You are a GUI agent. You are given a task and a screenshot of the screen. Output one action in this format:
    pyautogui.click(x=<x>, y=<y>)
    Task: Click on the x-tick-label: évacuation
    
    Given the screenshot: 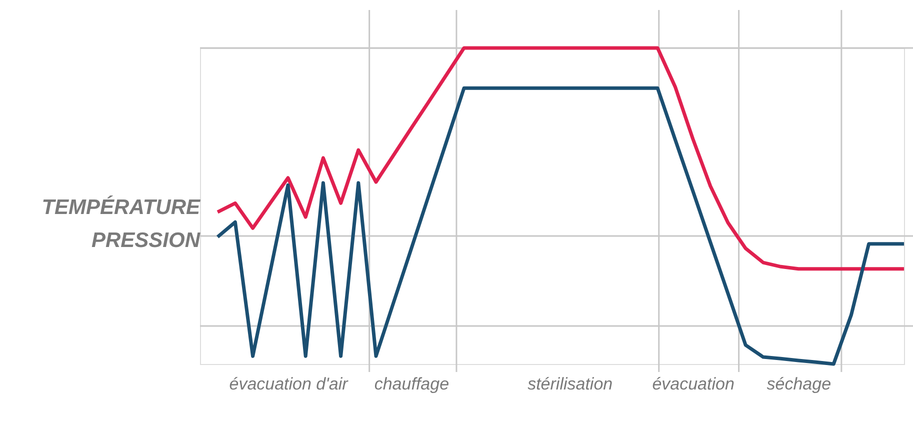 What is the action you would take?
    pyautogui.click(x=693, y=384)
    